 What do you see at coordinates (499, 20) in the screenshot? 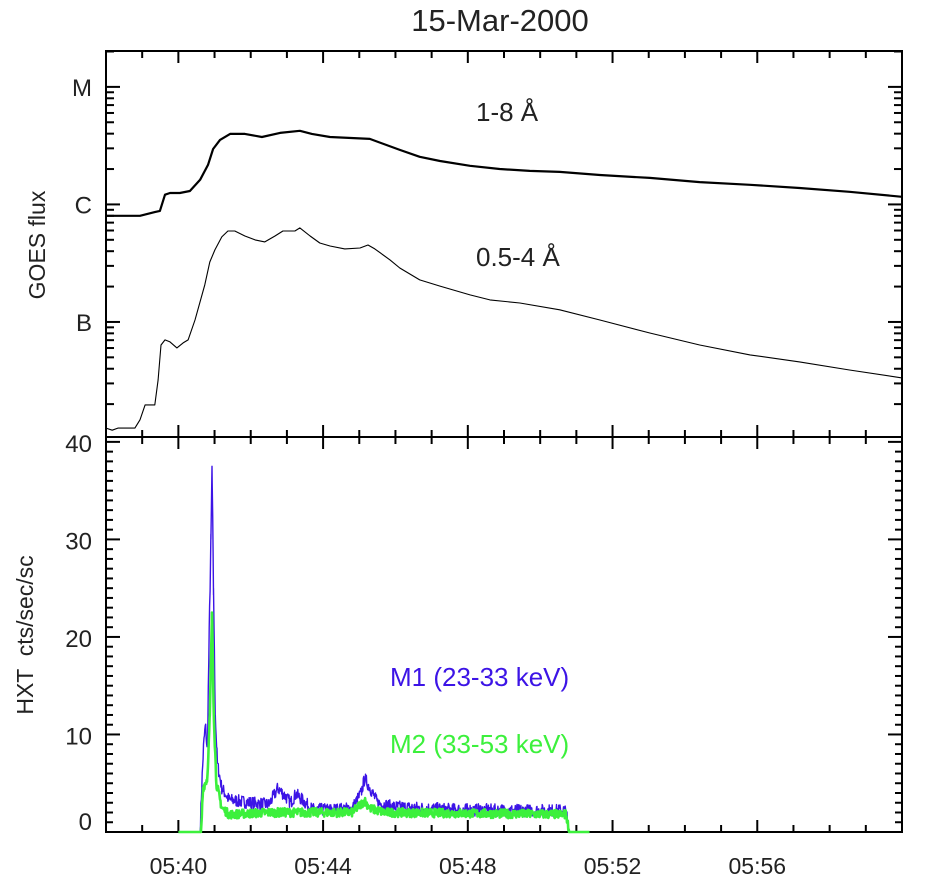
I see `chart-title: 15-Mar-2000` at bounding box center [499, 20].